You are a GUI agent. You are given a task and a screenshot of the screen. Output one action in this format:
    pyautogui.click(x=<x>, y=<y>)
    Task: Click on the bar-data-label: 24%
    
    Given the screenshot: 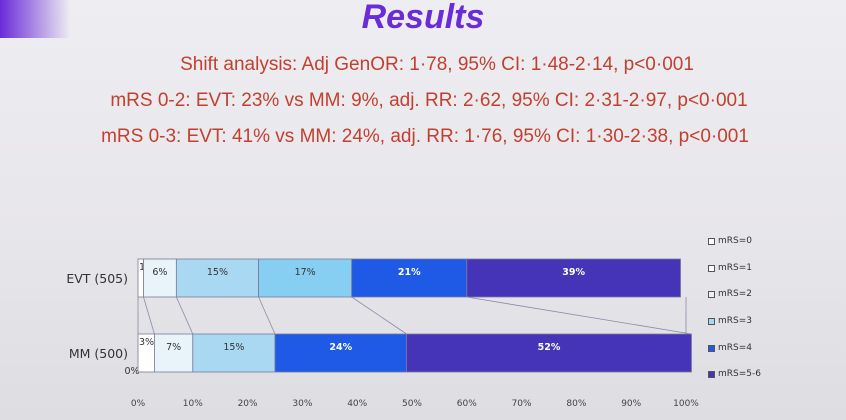 What is the action you would take?
    pyautogui.click(x=340, y=347)
    